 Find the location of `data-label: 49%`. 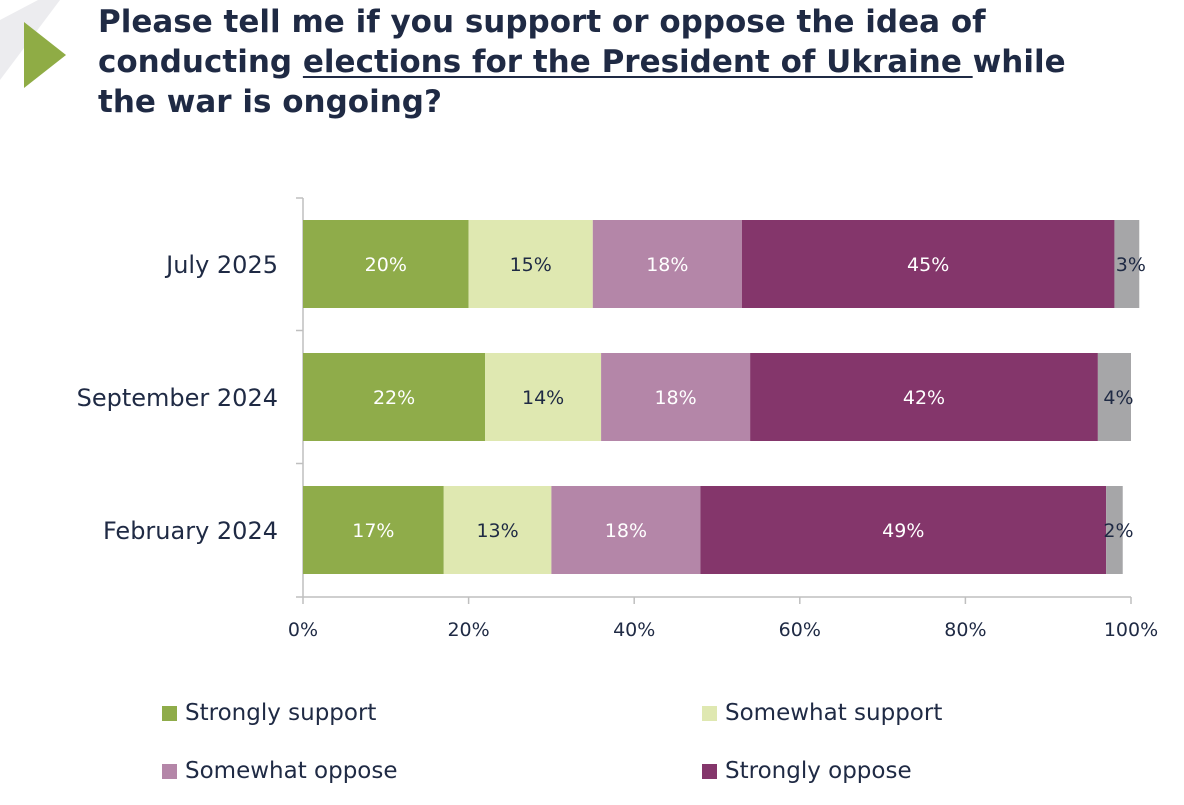

data-label: 49% is located at coordinates (903, 531).